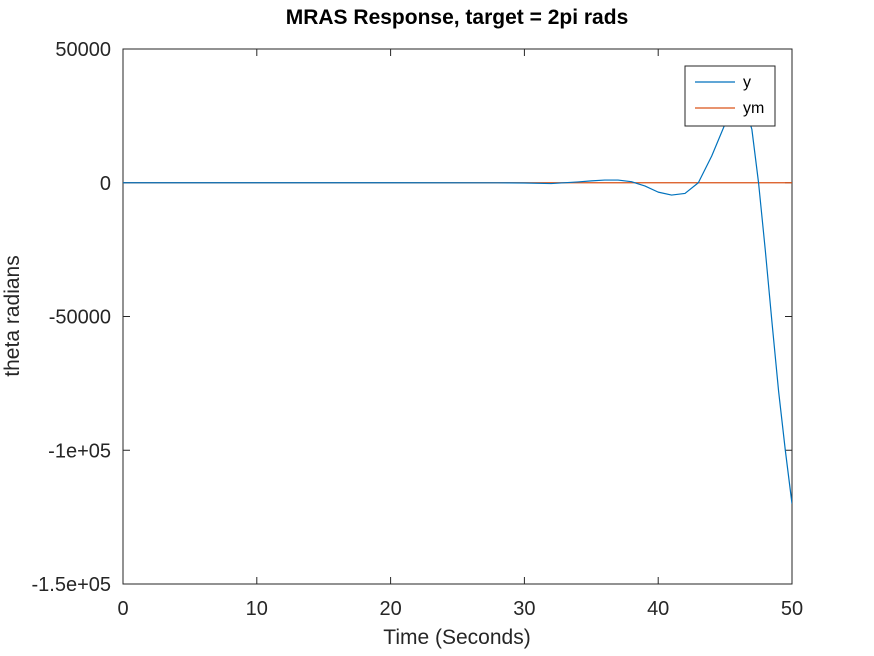 This screenshot has height=656, width=874. I want to click on legend-label-y: y, so click(747, 82).